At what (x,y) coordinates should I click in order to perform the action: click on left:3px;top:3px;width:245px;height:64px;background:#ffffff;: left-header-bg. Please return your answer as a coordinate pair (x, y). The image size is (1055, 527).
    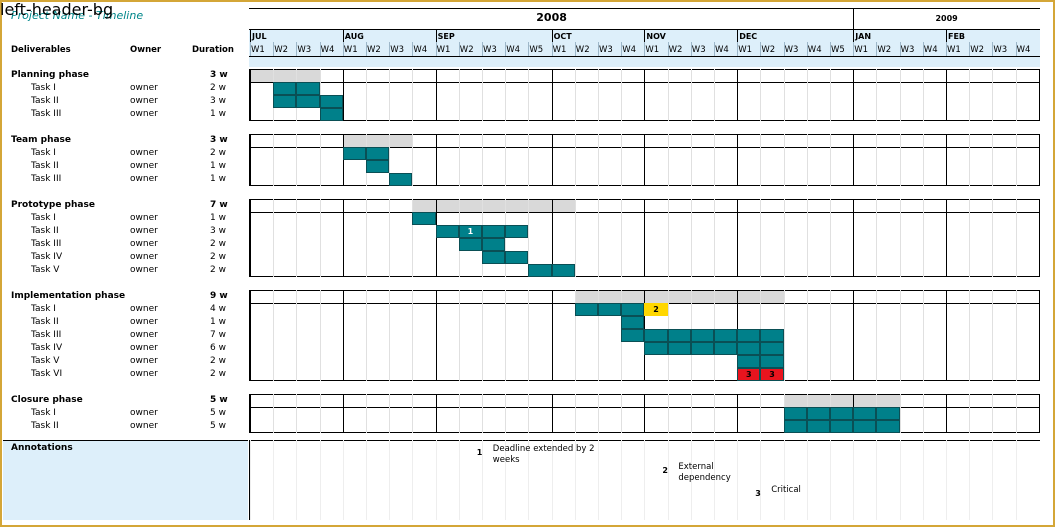
    Looking at the image, I should click on (57, 9).